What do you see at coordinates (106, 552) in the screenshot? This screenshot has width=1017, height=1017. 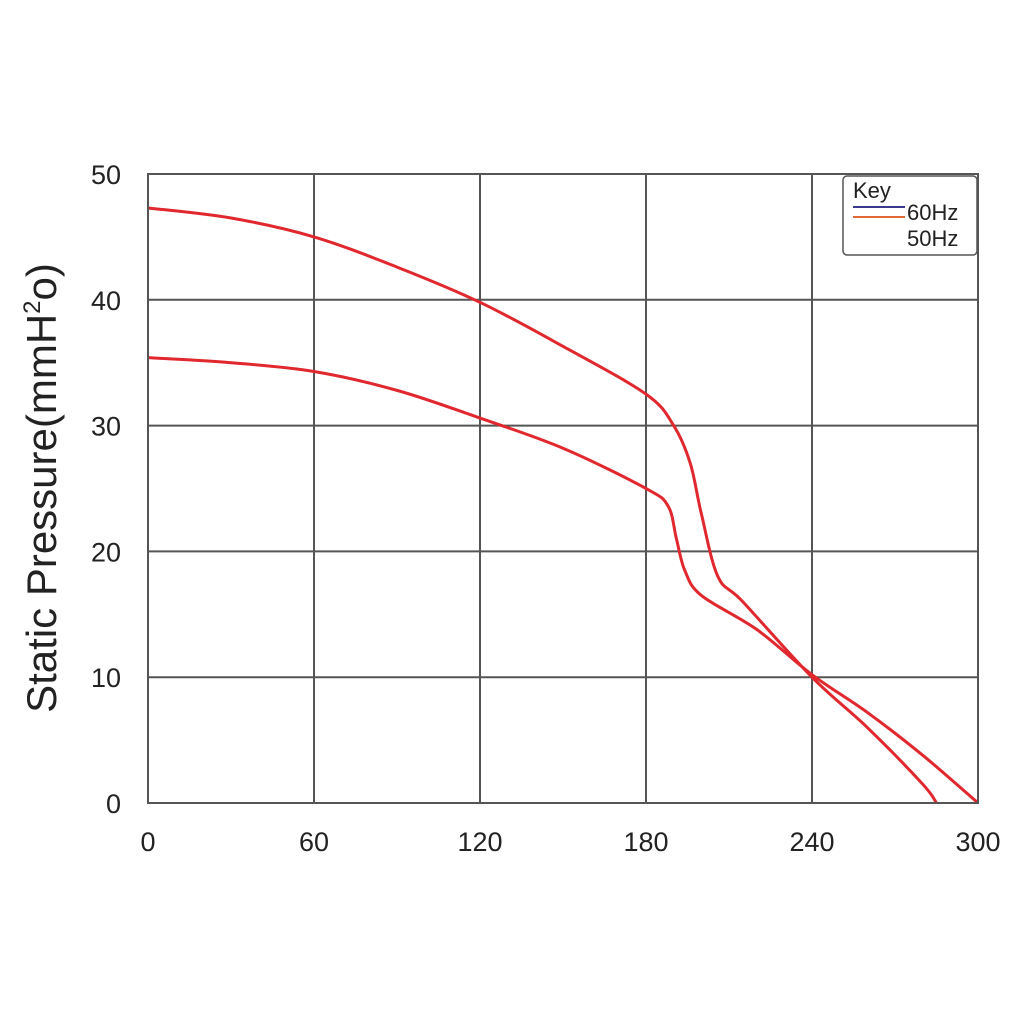 I see `y-tick-label: 20` at bounding box center [106, 552].